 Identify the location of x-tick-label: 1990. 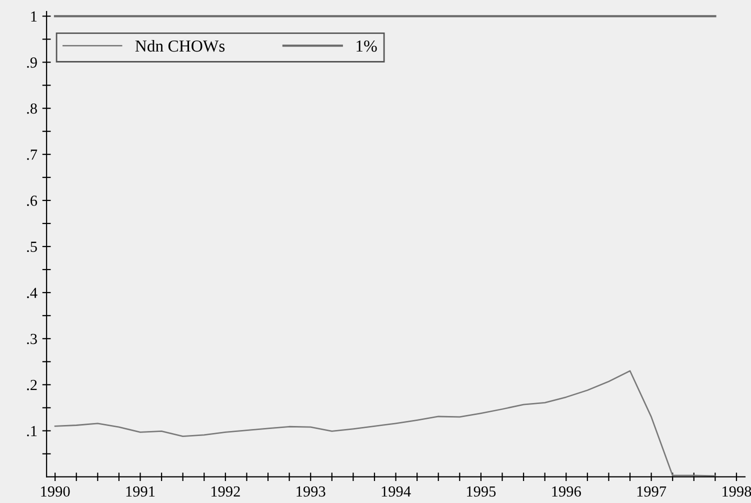
(55, 491).